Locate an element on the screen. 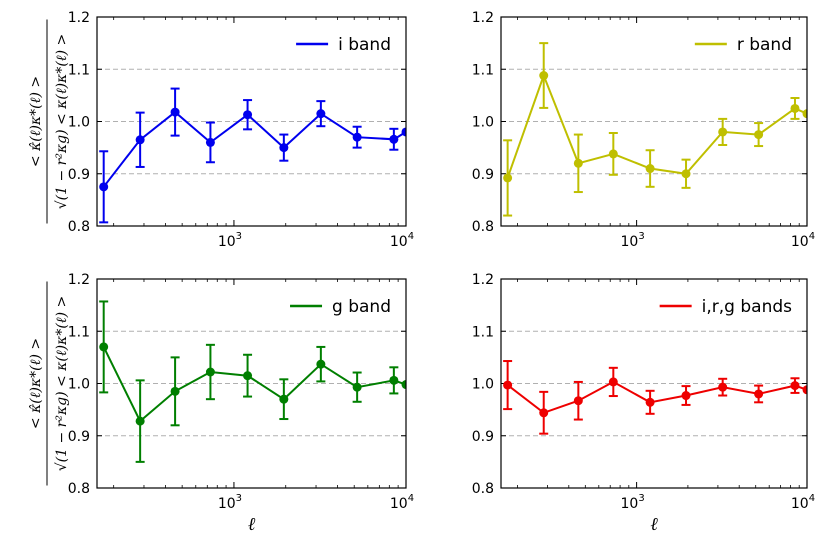 This screenshot has width=831, height=544. legend: g band is located at coordinates (340, 307).